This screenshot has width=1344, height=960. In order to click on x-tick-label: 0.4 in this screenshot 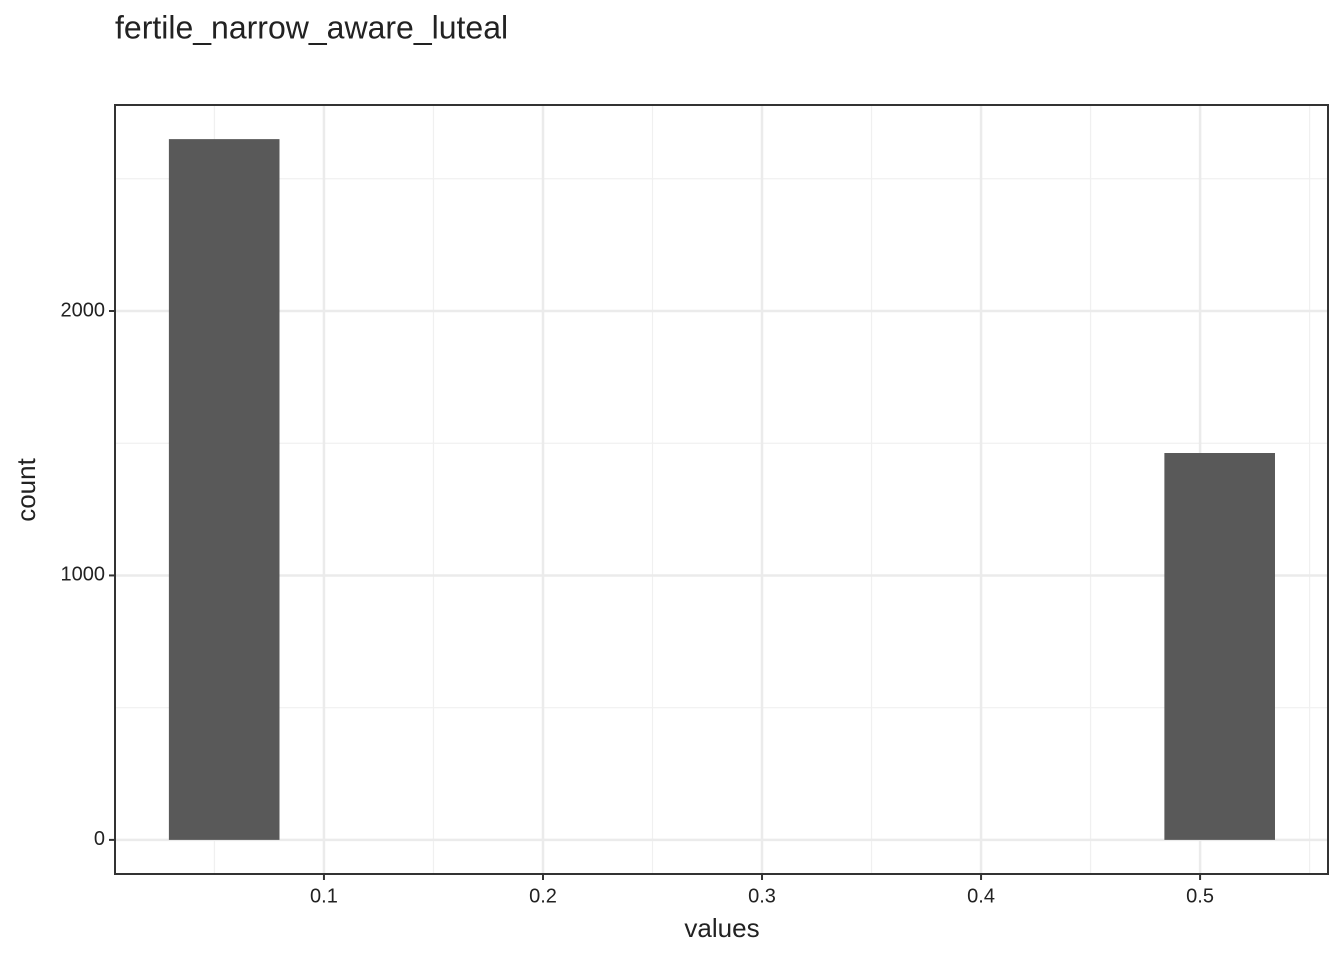, I will do `click(981, 896)`.